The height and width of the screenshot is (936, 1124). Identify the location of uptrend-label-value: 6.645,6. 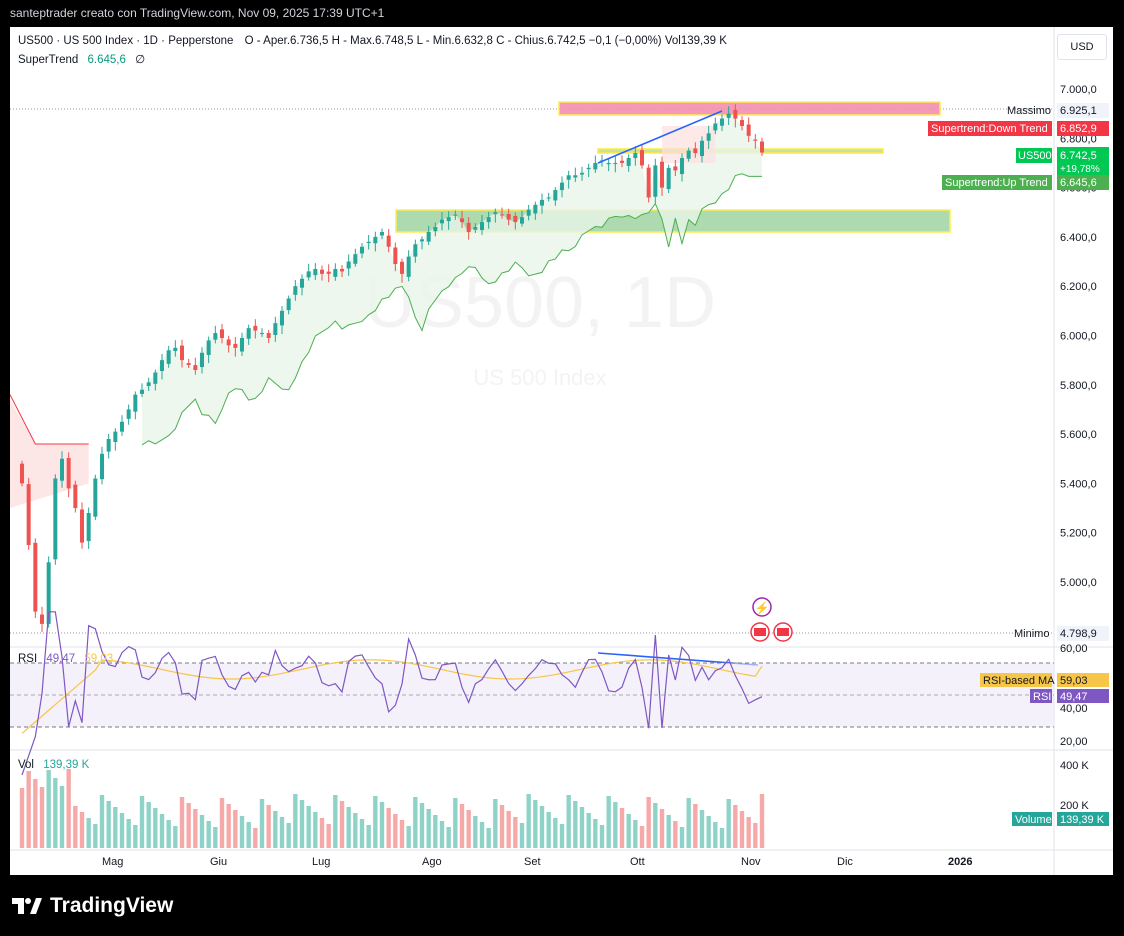
(1078, 183).